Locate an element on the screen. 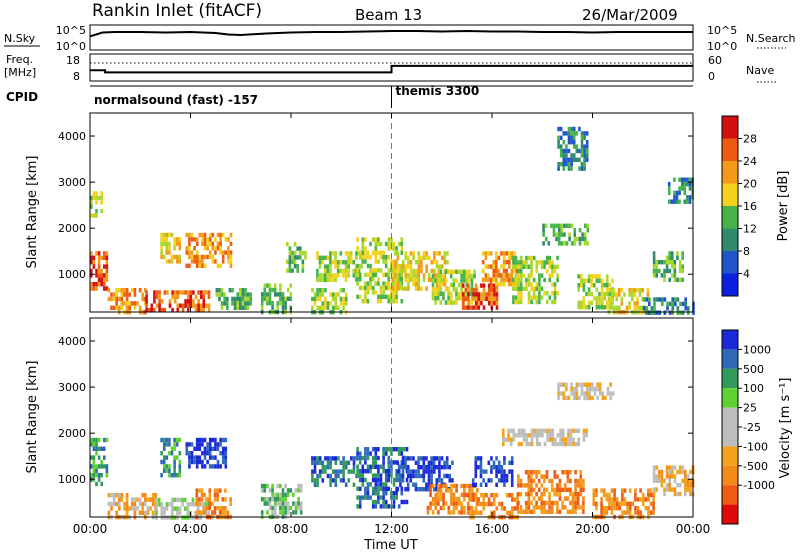  y-tick-label: 4000 is located at coordinates (72, 136).